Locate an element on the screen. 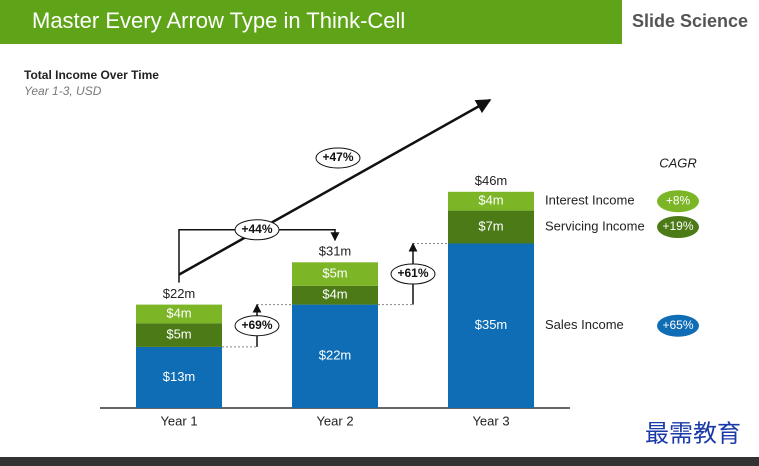 This screenshot has height=466, width=759. cagr-title: CAGR is located at coordinates (678, 162).